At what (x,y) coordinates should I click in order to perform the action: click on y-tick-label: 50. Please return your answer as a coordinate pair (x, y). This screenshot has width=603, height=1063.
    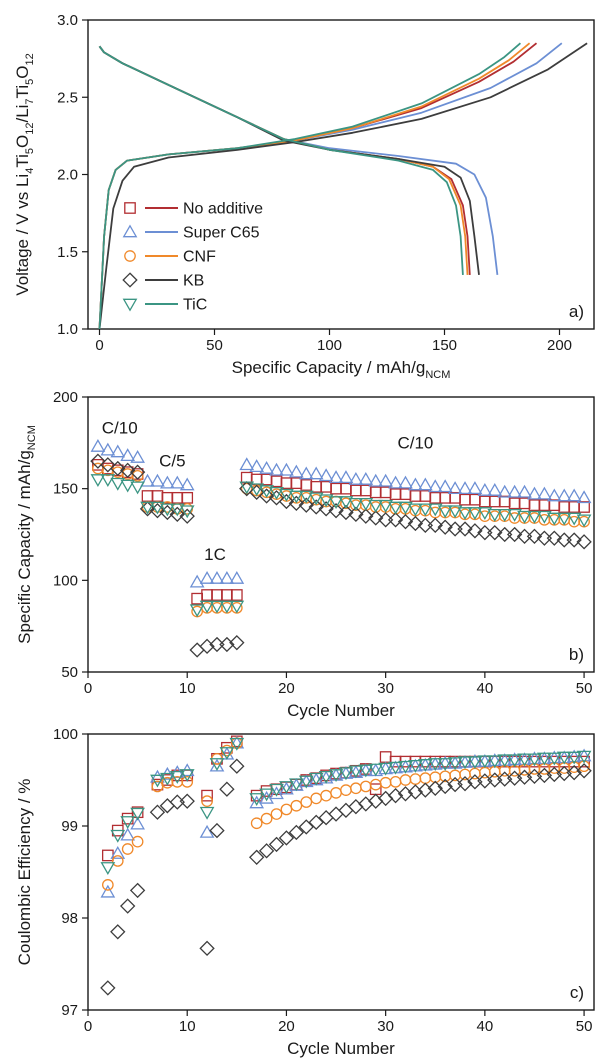
    Looking at the image, I should click on (69, 672).